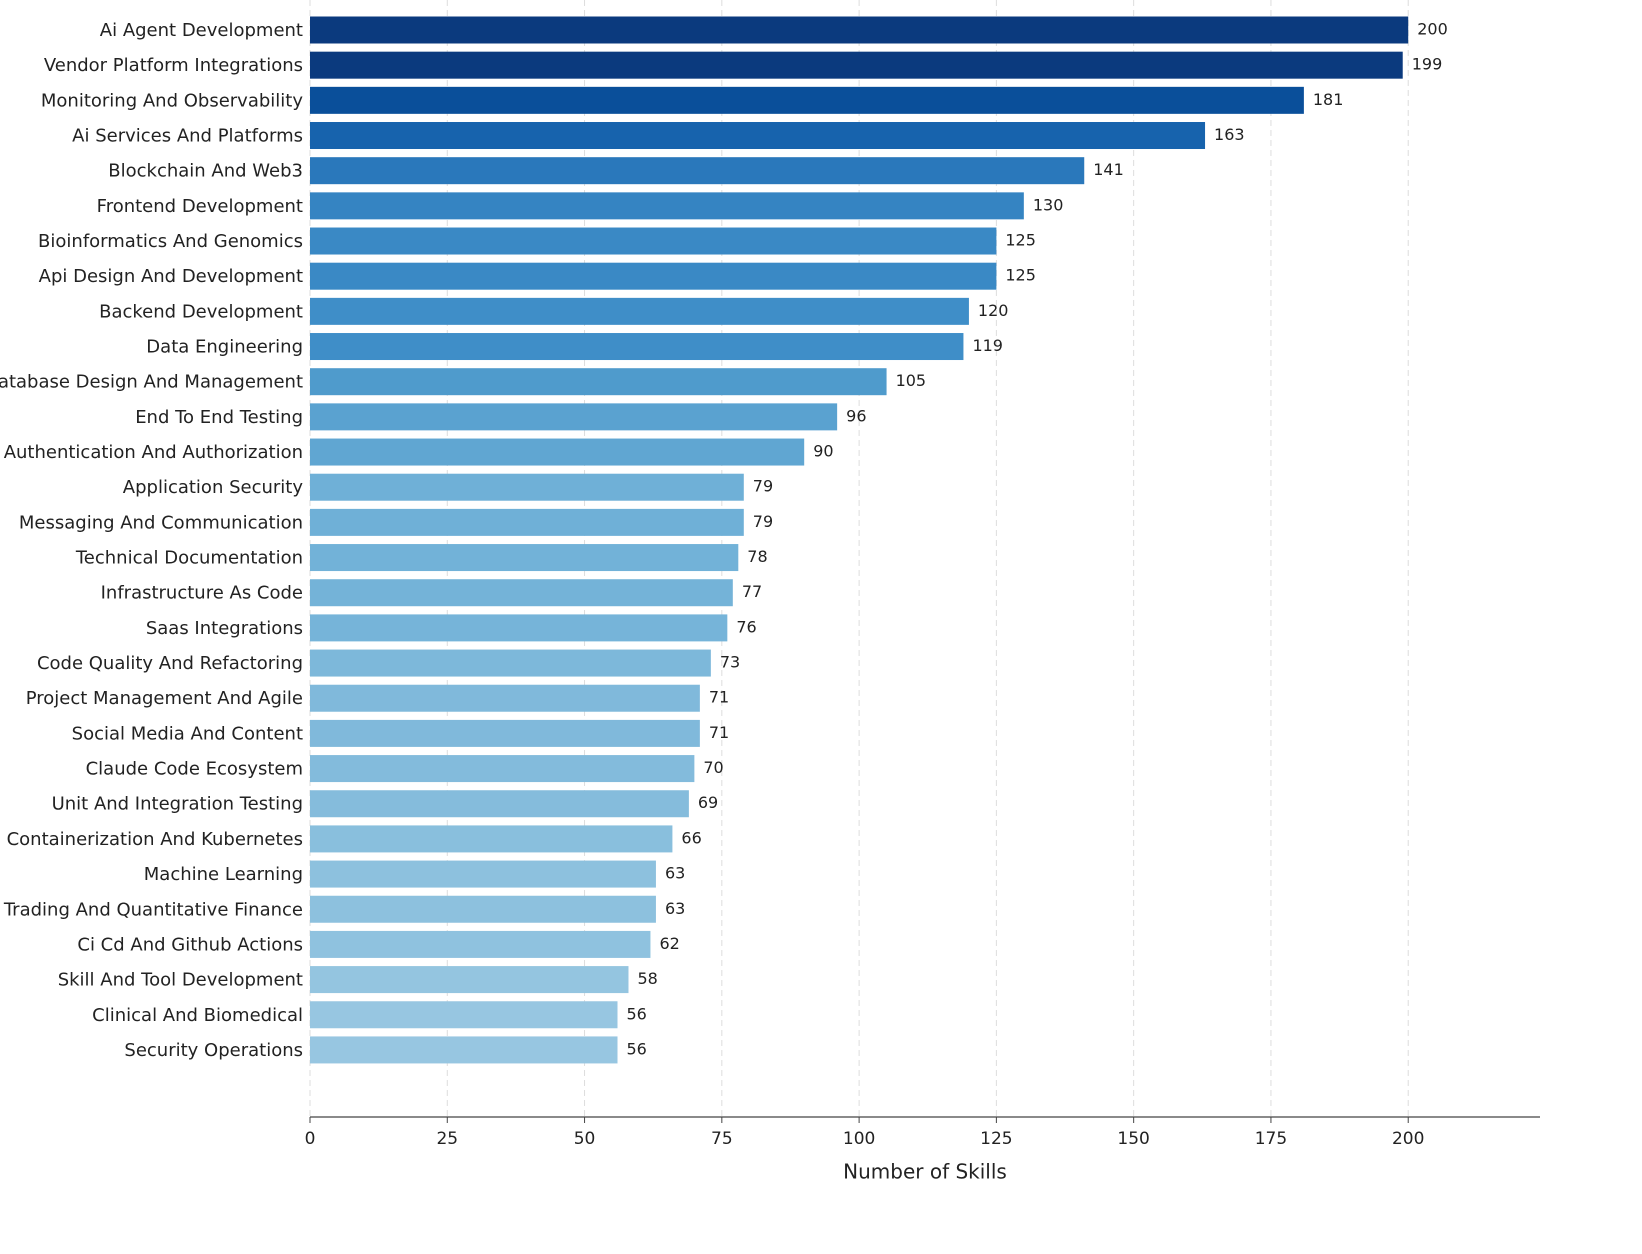 The image size is (1642, 1254). What do you see at coordinates (1271, 1139) in the screenshot?
I see `x-tick-label: 175` at bounding box center [1271, 1139].